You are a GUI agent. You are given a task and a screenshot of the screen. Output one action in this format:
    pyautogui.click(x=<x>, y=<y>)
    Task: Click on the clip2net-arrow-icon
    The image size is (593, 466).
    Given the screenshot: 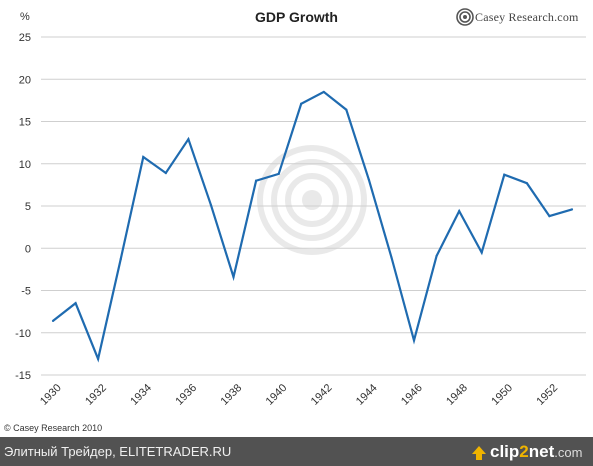 What is the action you would take?
    pyautogui.click(x=479, y=453)
    